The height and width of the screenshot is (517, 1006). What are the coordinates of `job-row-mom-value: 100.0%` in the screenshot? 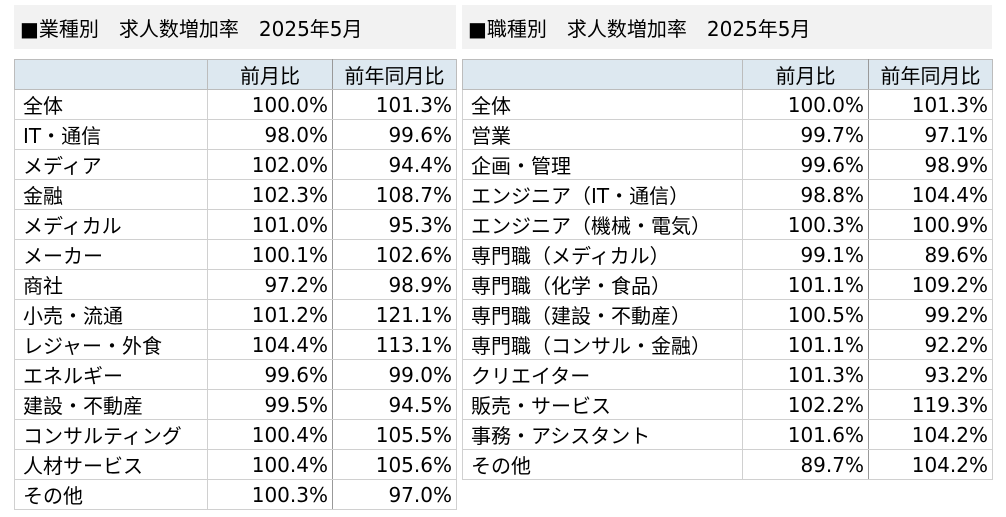 It's located at (805, 104).